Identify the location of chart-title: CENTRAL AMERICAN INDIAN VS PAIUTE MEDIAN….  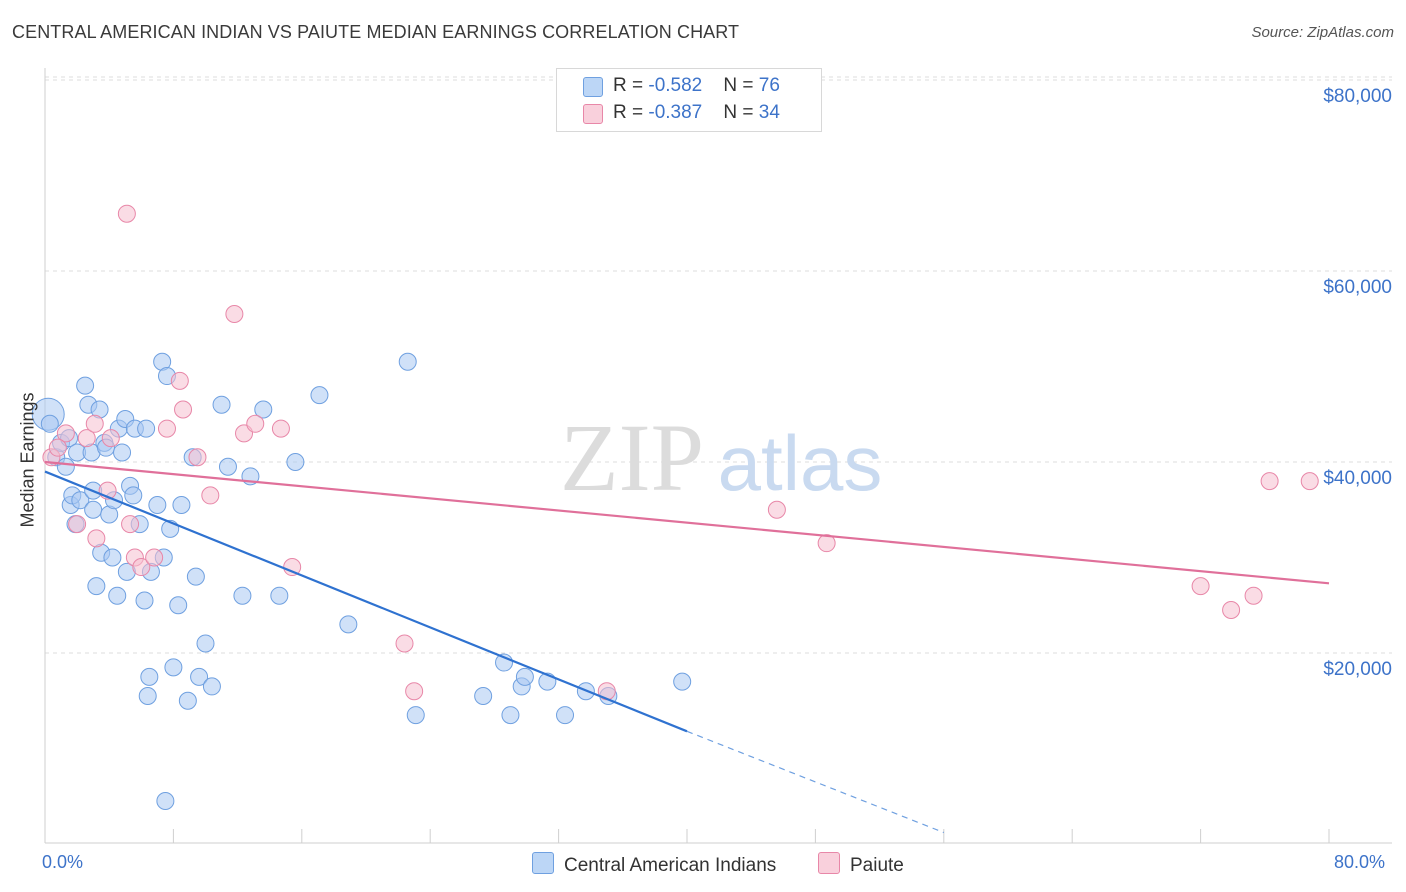
(376, 32).